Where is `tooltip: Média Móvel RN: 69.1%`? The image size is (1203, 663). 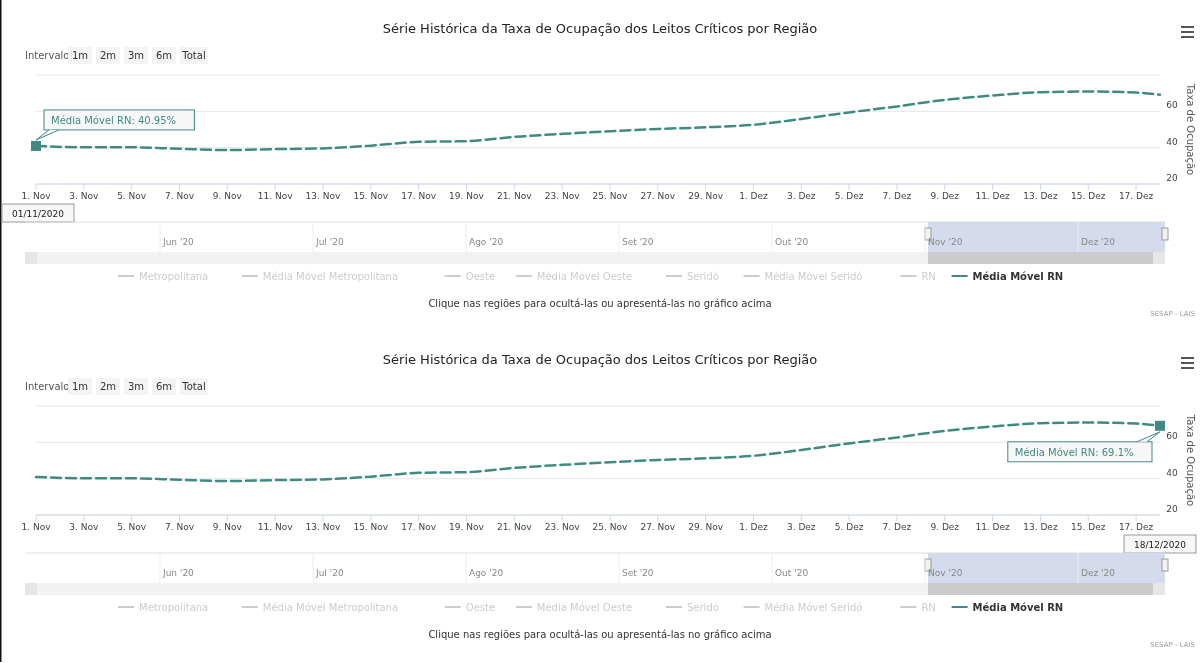 tooltip: Média Móvel RN: 69.1% is located at coordinates (1084, 447).